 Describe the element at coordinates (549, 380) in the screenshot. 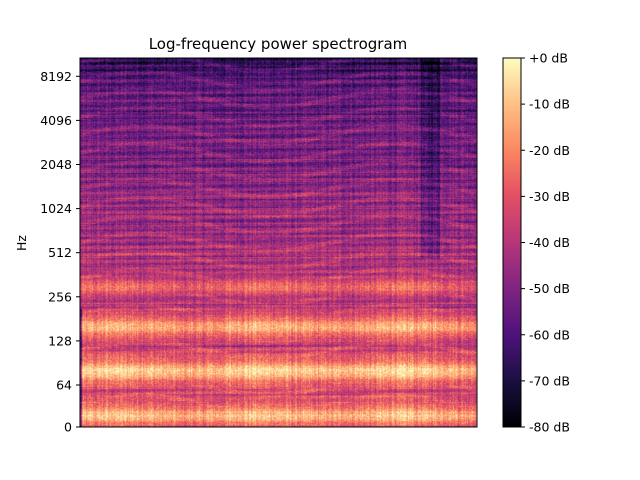

I see `colorbar-tick-label: -70 dB` at that location.